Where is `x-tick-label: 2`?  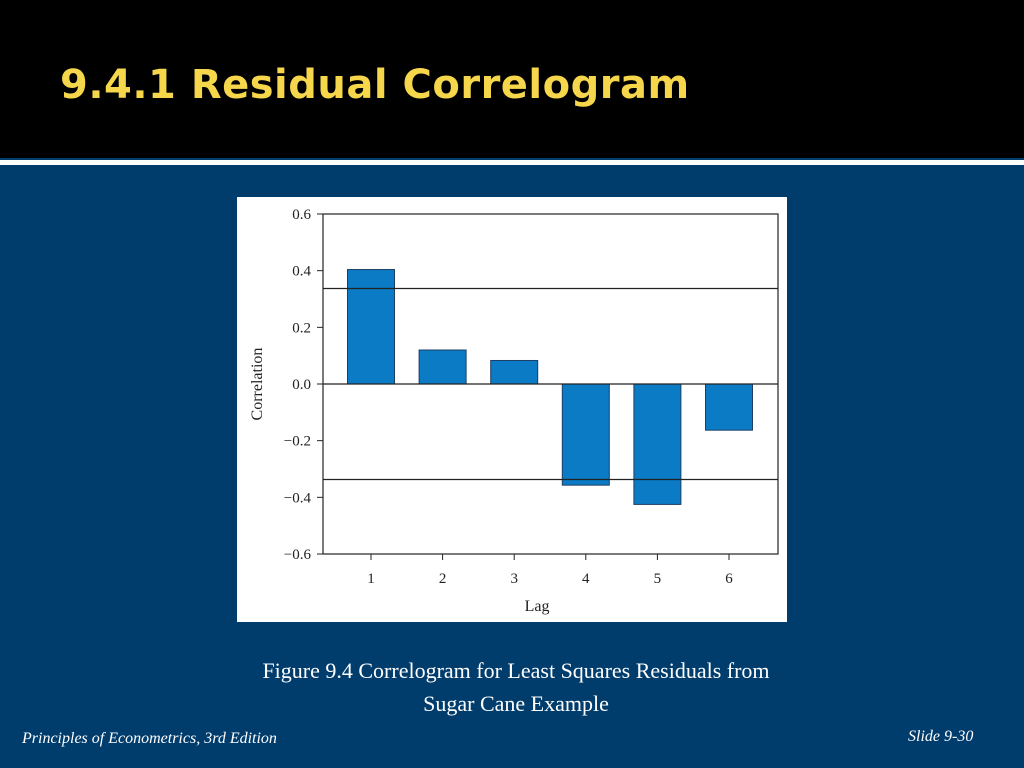 x-tick-label: 2 is located at coordinates (443, 579).